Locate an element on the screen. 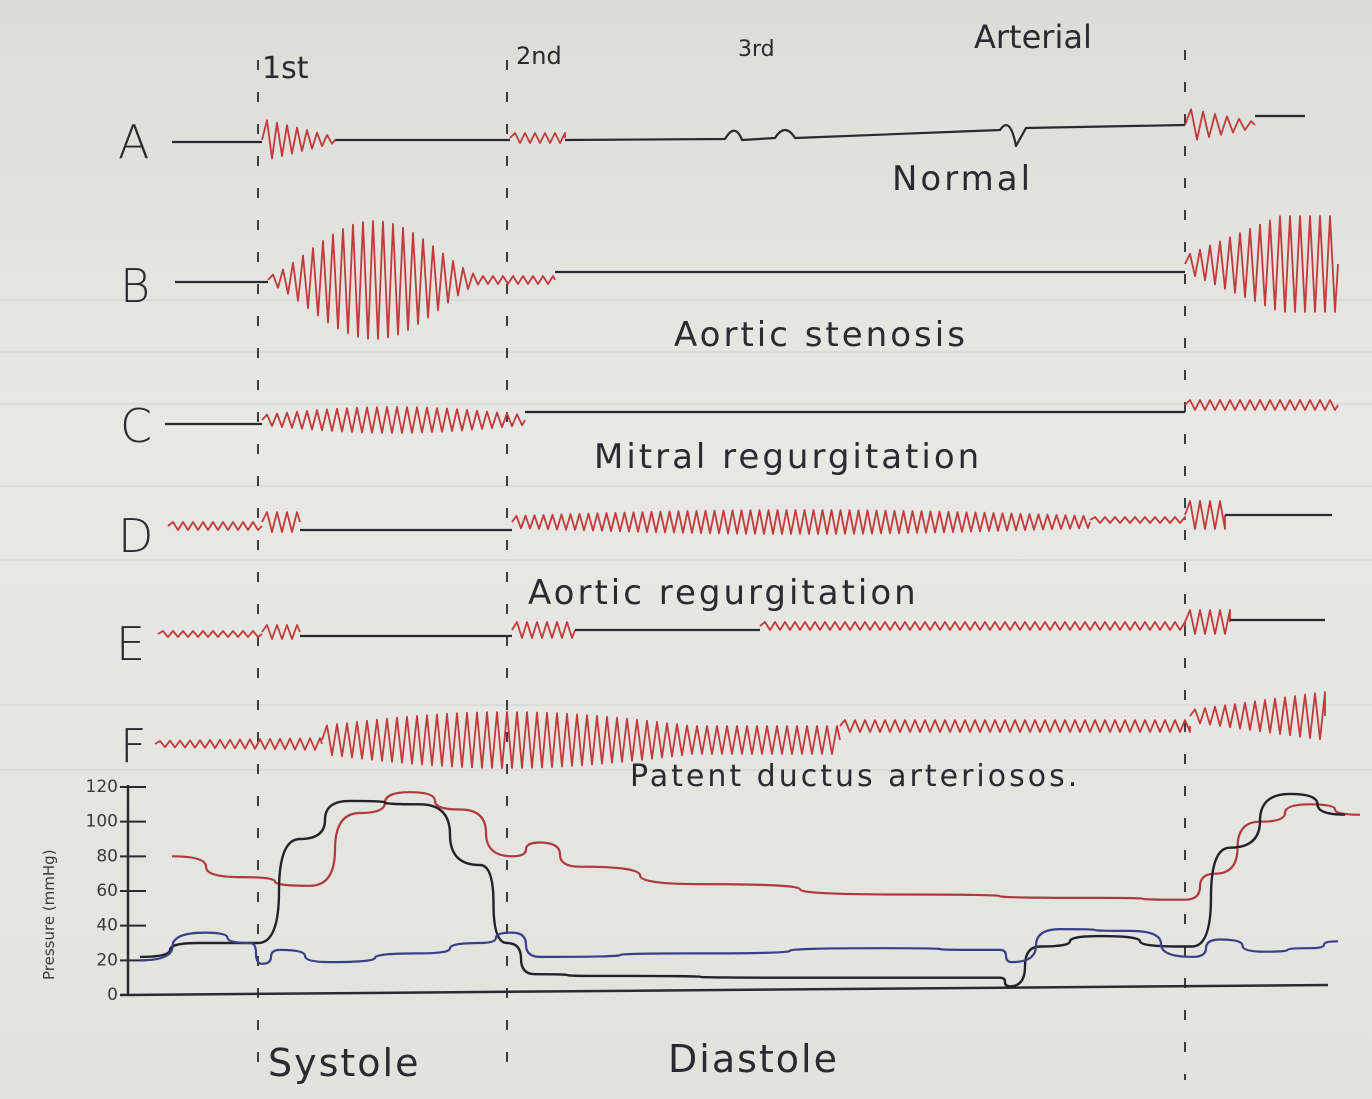  row-e-next-burst is located at coordinates (1207, 622).